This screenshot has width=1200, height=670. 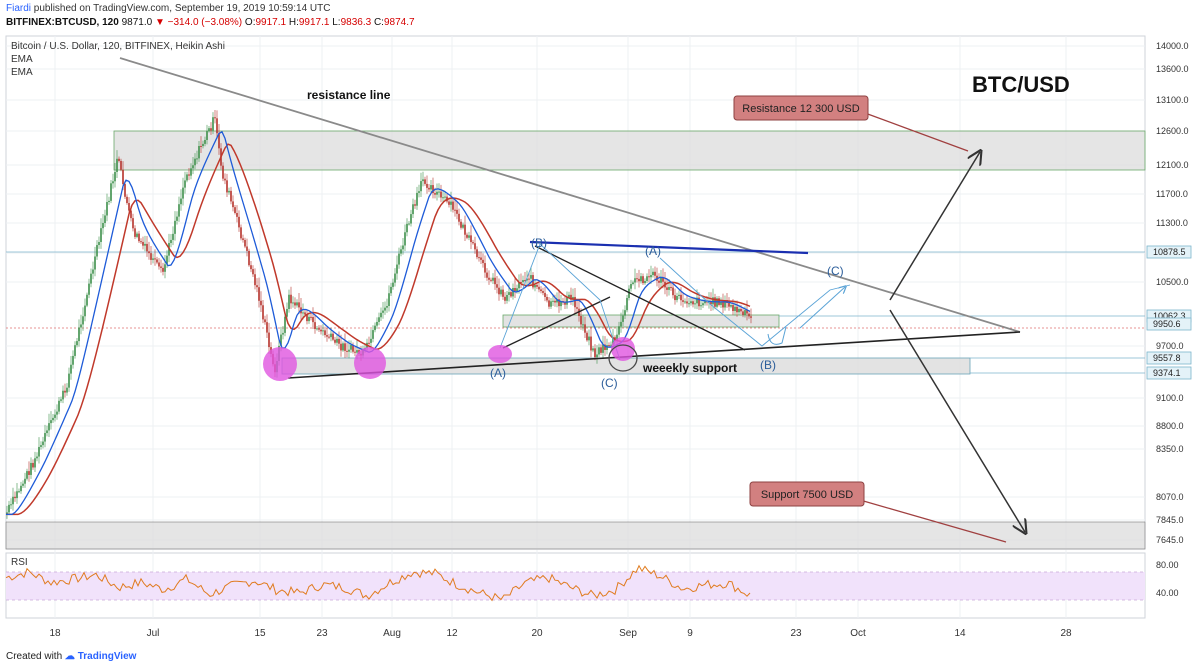 What do you see at coordinates (271, 22) in the screenshot?
I see `open-value: 9917.1` at bounding box center [271, 22].